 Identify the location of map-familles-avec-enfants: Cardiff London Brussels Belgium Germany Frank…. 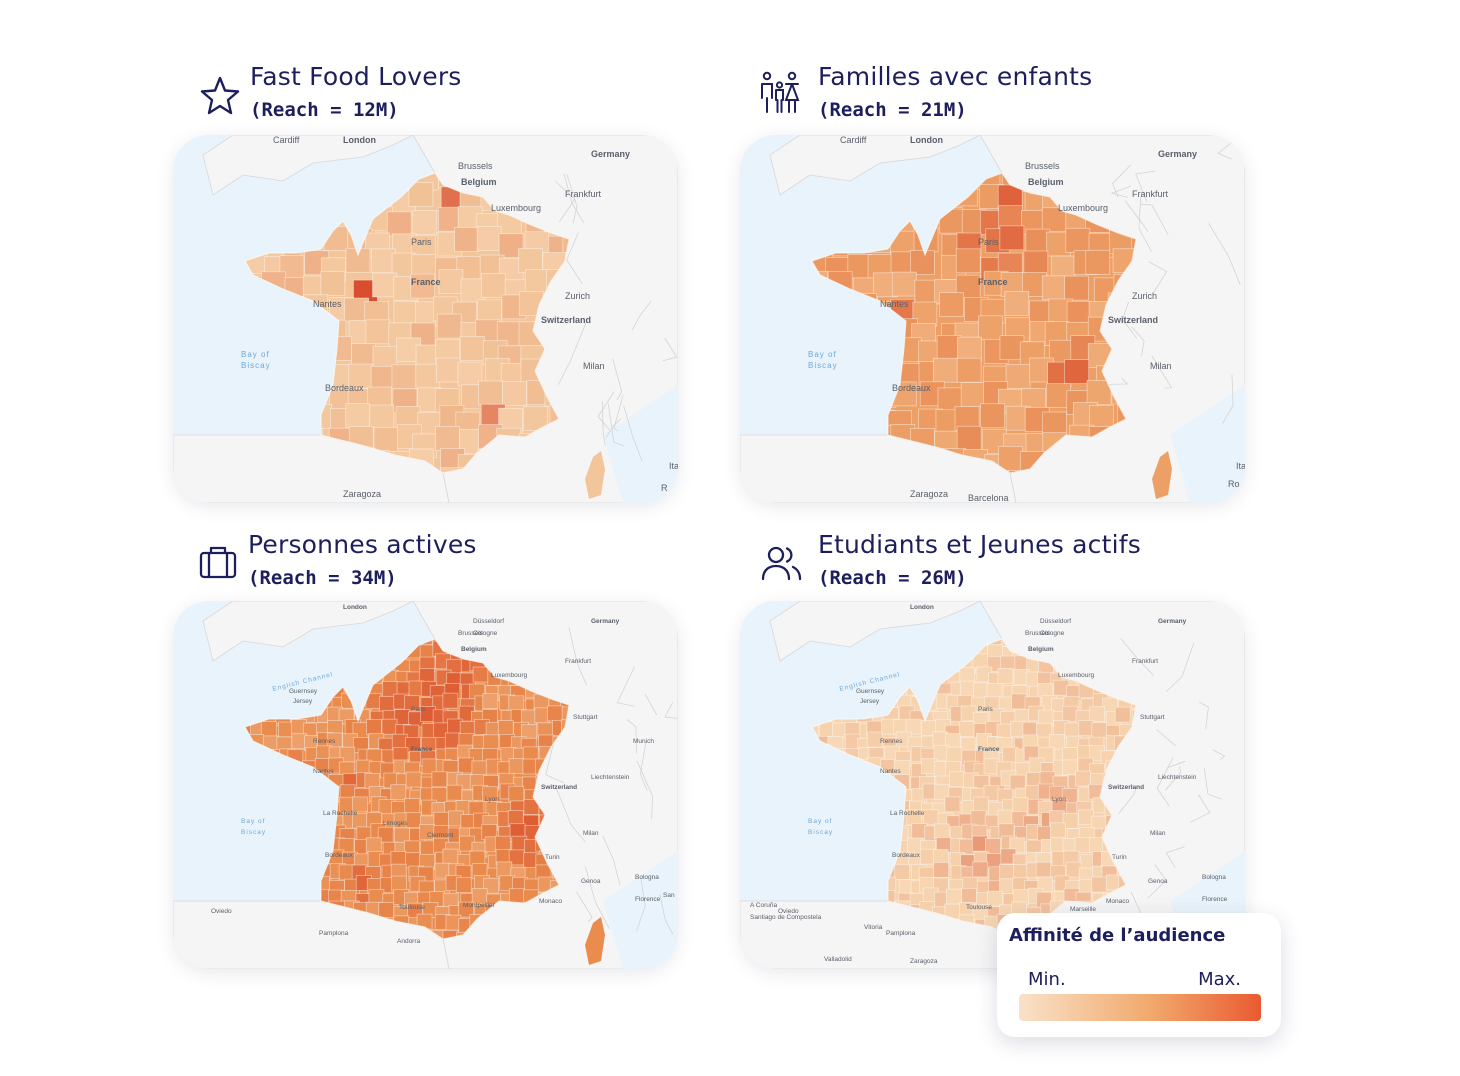
(992, 319).